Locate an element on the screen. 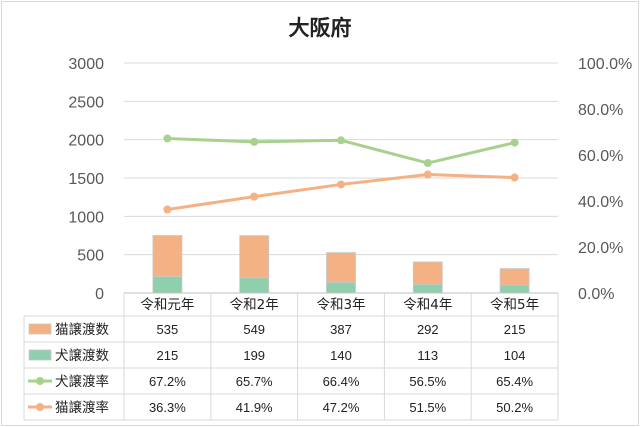 This screenshot has width=640, height=427. data-label: 51.5% is located at coordinates (427, 407).